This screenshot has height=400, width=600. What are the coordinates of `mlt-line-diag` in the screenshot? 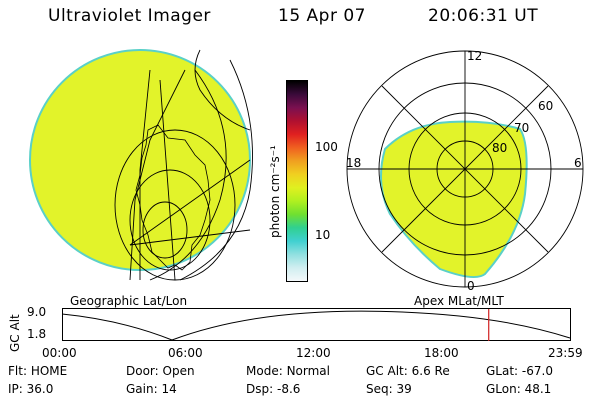 It's located at (465, 169).